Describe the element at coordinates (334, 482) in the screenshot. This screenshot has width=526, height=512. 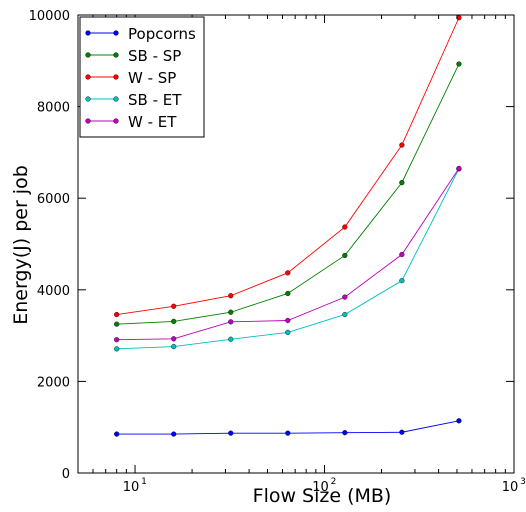
I see `x-tick-exponent: 2` at that location.